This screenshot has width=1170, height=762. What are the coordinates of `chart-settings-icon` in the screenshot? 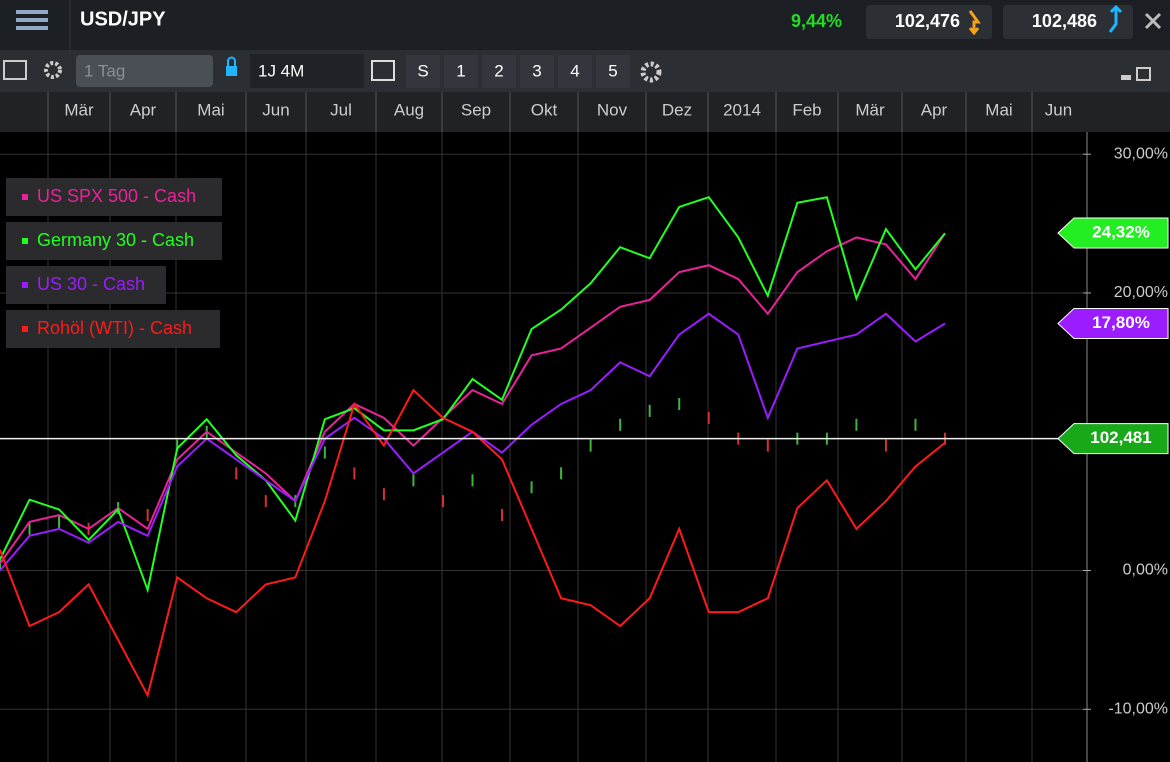 It's located at (651, 72).